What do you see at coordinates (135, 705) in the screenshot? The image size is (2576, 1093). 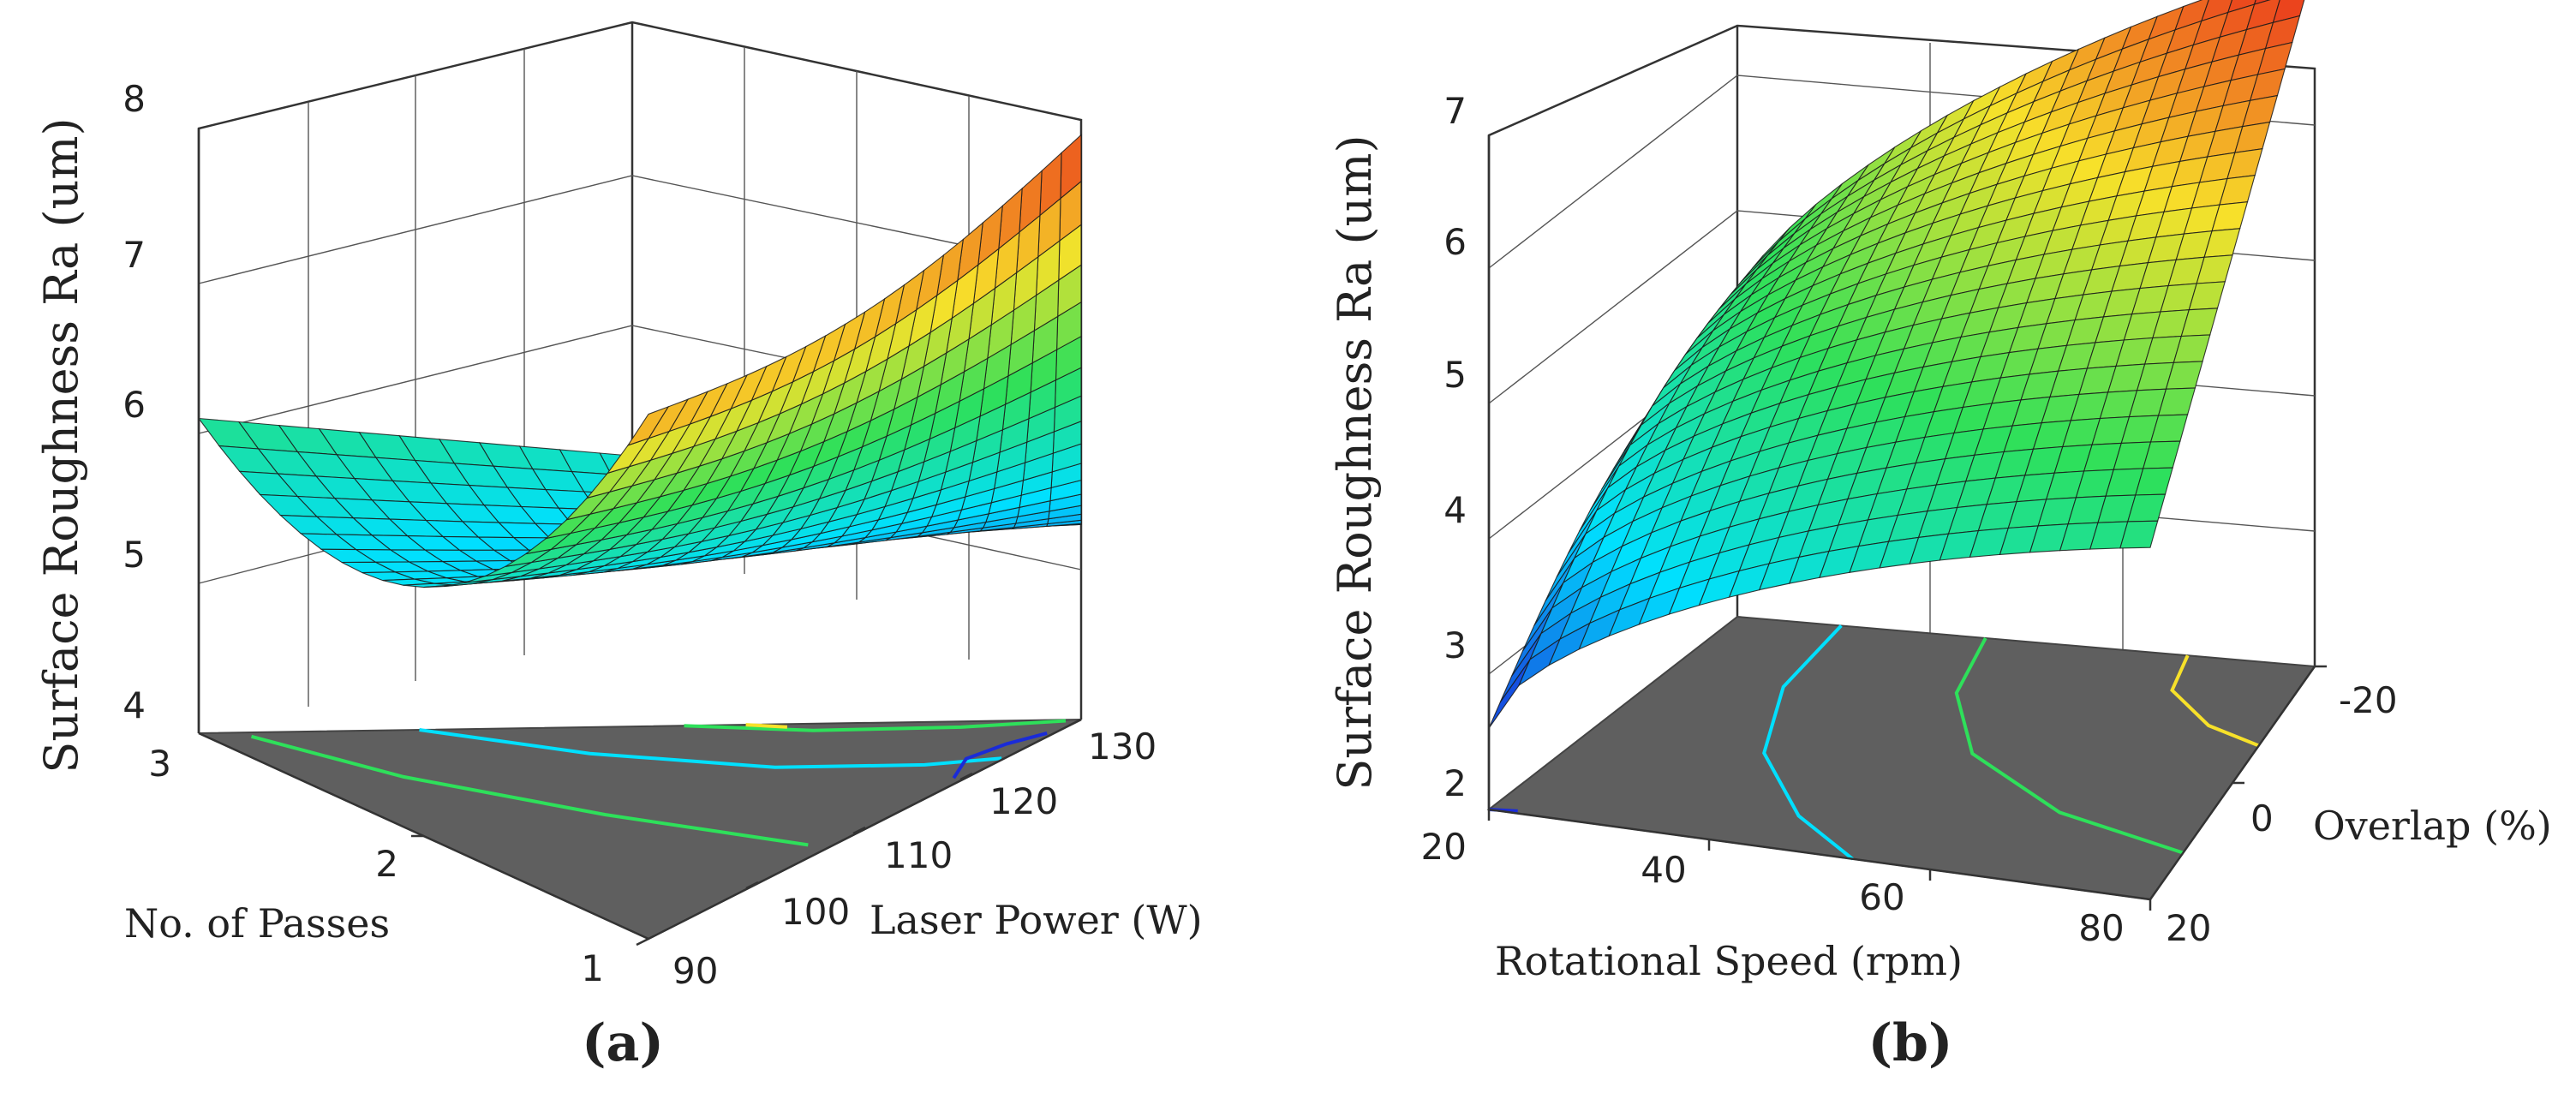 I see `a-z-tick-0: 4` at bounding box center [135, 705].